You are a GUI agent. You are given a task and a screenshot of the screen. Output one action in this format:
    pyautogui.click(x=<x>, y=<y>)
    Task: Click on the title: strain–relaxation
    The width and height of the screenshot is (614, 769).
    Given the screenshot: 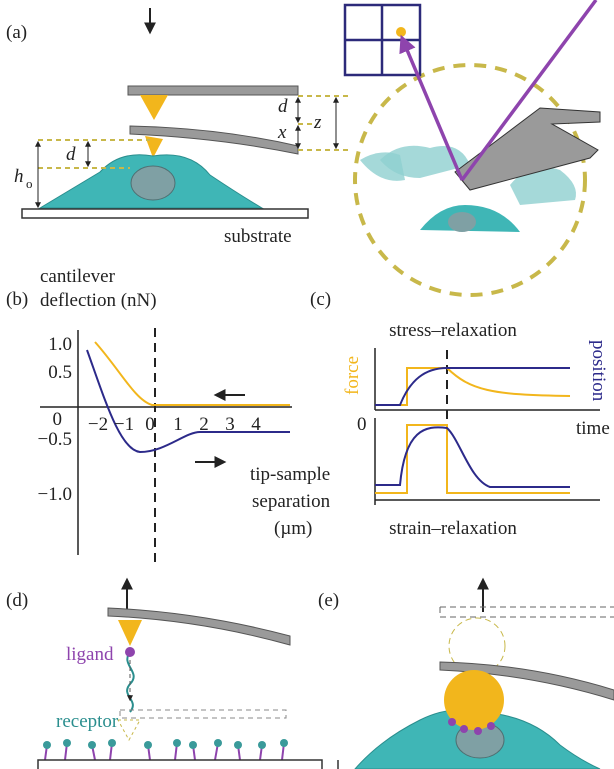 What is the action you would take?
    pyautogui.click(x=453, y=528)
    